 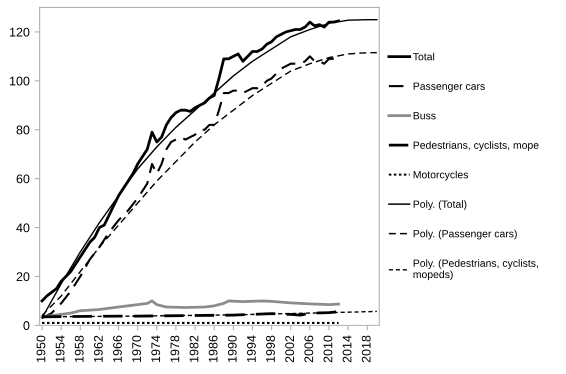 I want to click on y-tick-label: 20, so click(x=23, y=277).